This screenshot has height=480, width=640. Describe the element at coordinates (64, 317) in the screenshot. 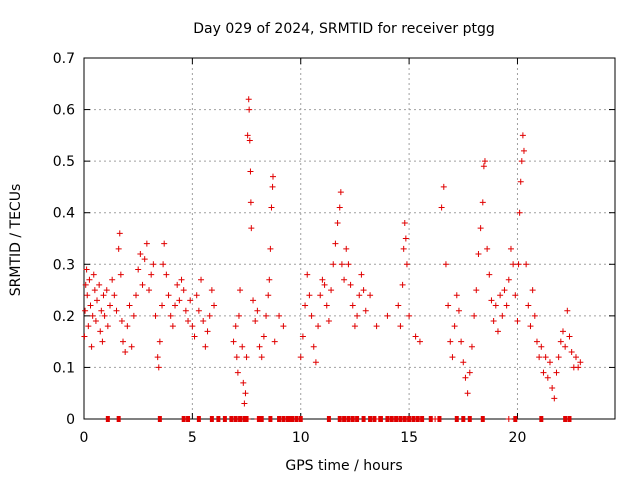

I see `y-tick-label: 0.2` at that location.